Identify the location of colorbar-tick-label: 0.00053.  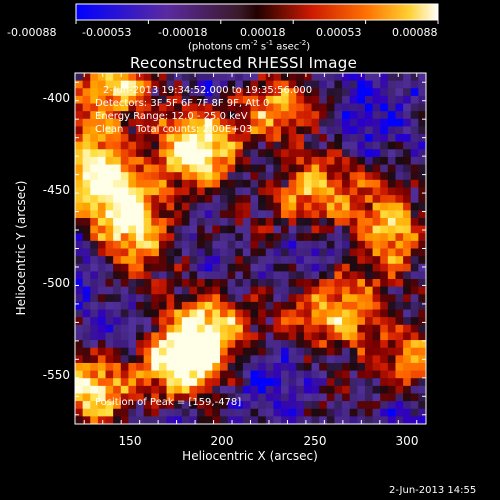
(339, 32).